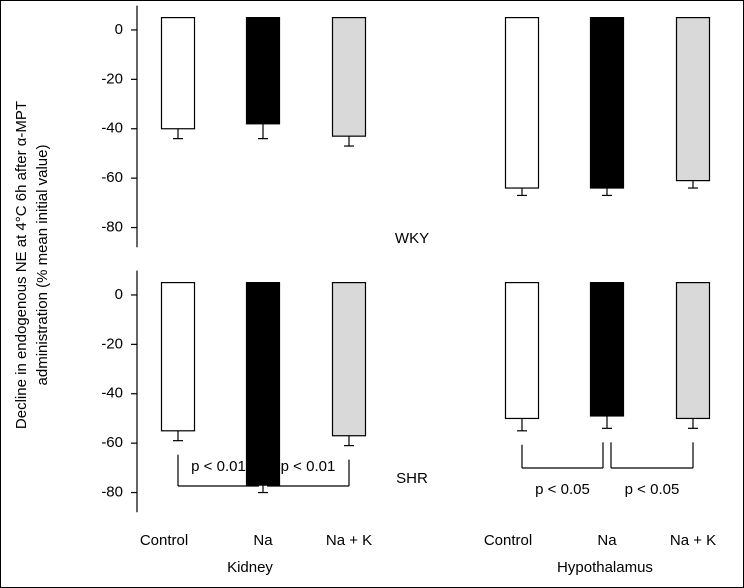  I want to click on panel-label: WKY, so click(412, 238).